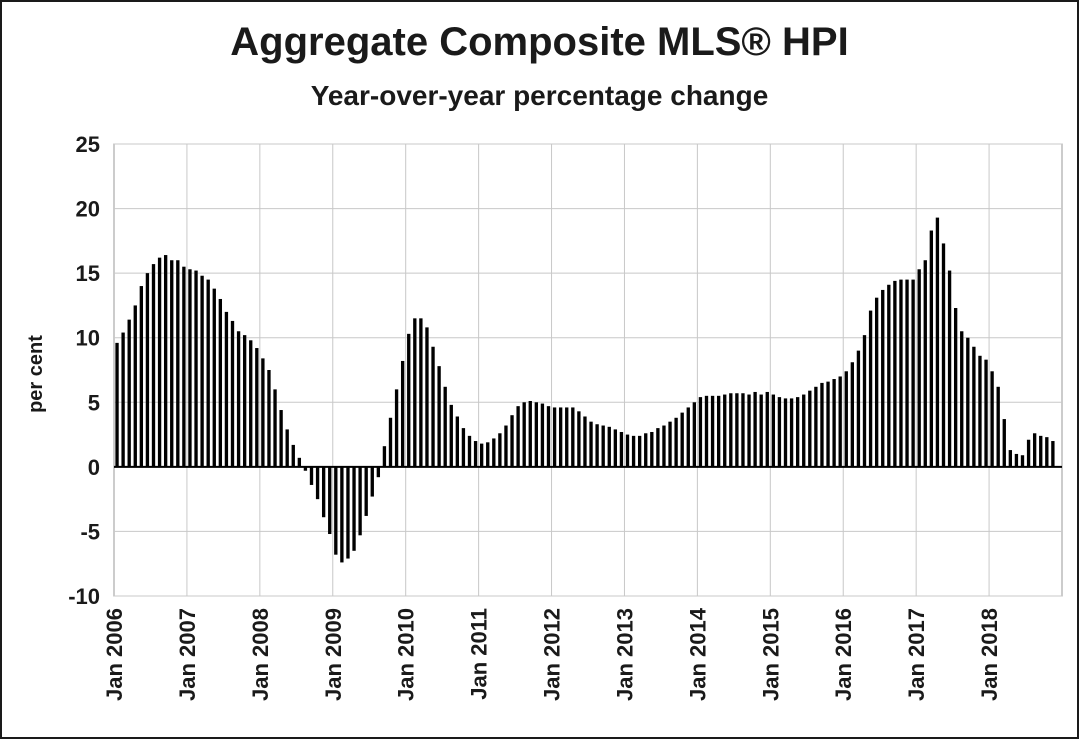 The width and height of the screenshot is (1079, 739). I want to click on y-tick-label: -10, so click(84, 596).